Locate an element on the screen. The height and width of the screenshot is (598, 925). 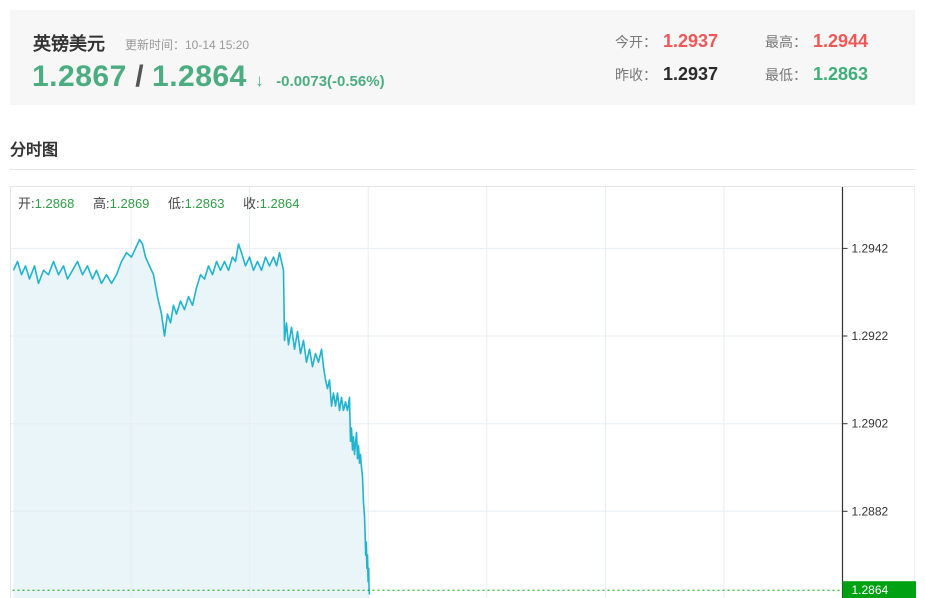
low-value: 1.2863 is located at coordinates (841, 74).